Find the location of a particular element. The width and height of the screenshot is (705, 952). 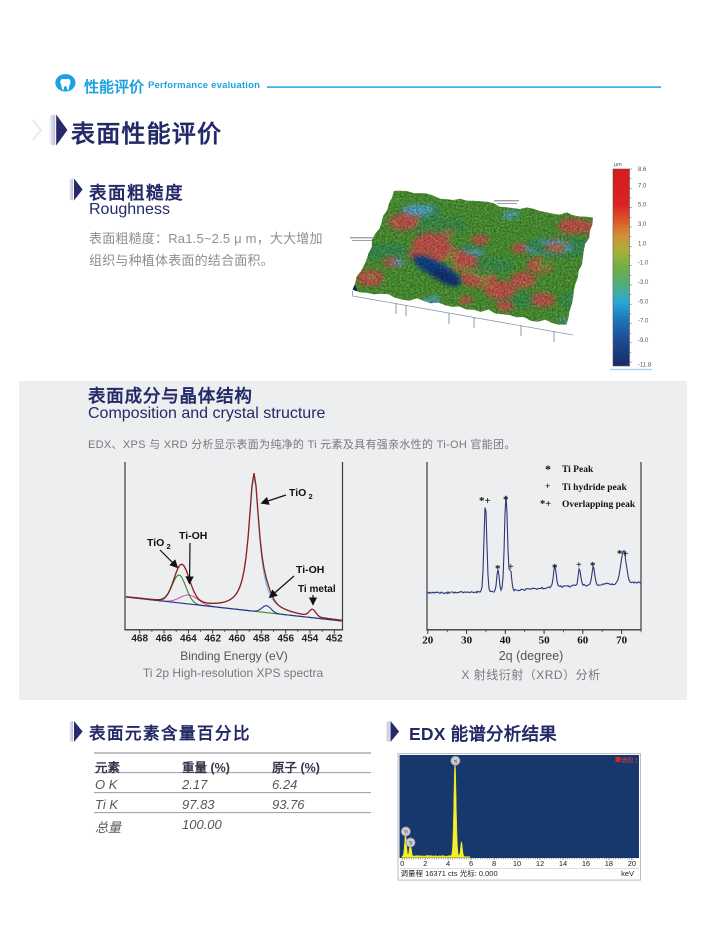

svg-text: 8.6 is located at coordinates (642, 170).